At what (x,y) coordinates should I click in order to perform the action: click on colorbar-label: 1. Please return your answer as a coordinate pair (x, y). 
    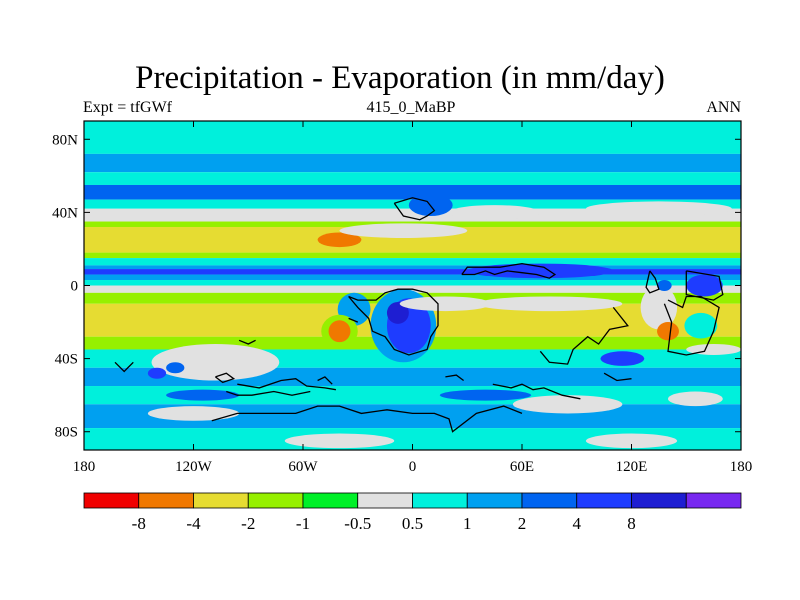
    Looking at the image, I should click on (467, 523).